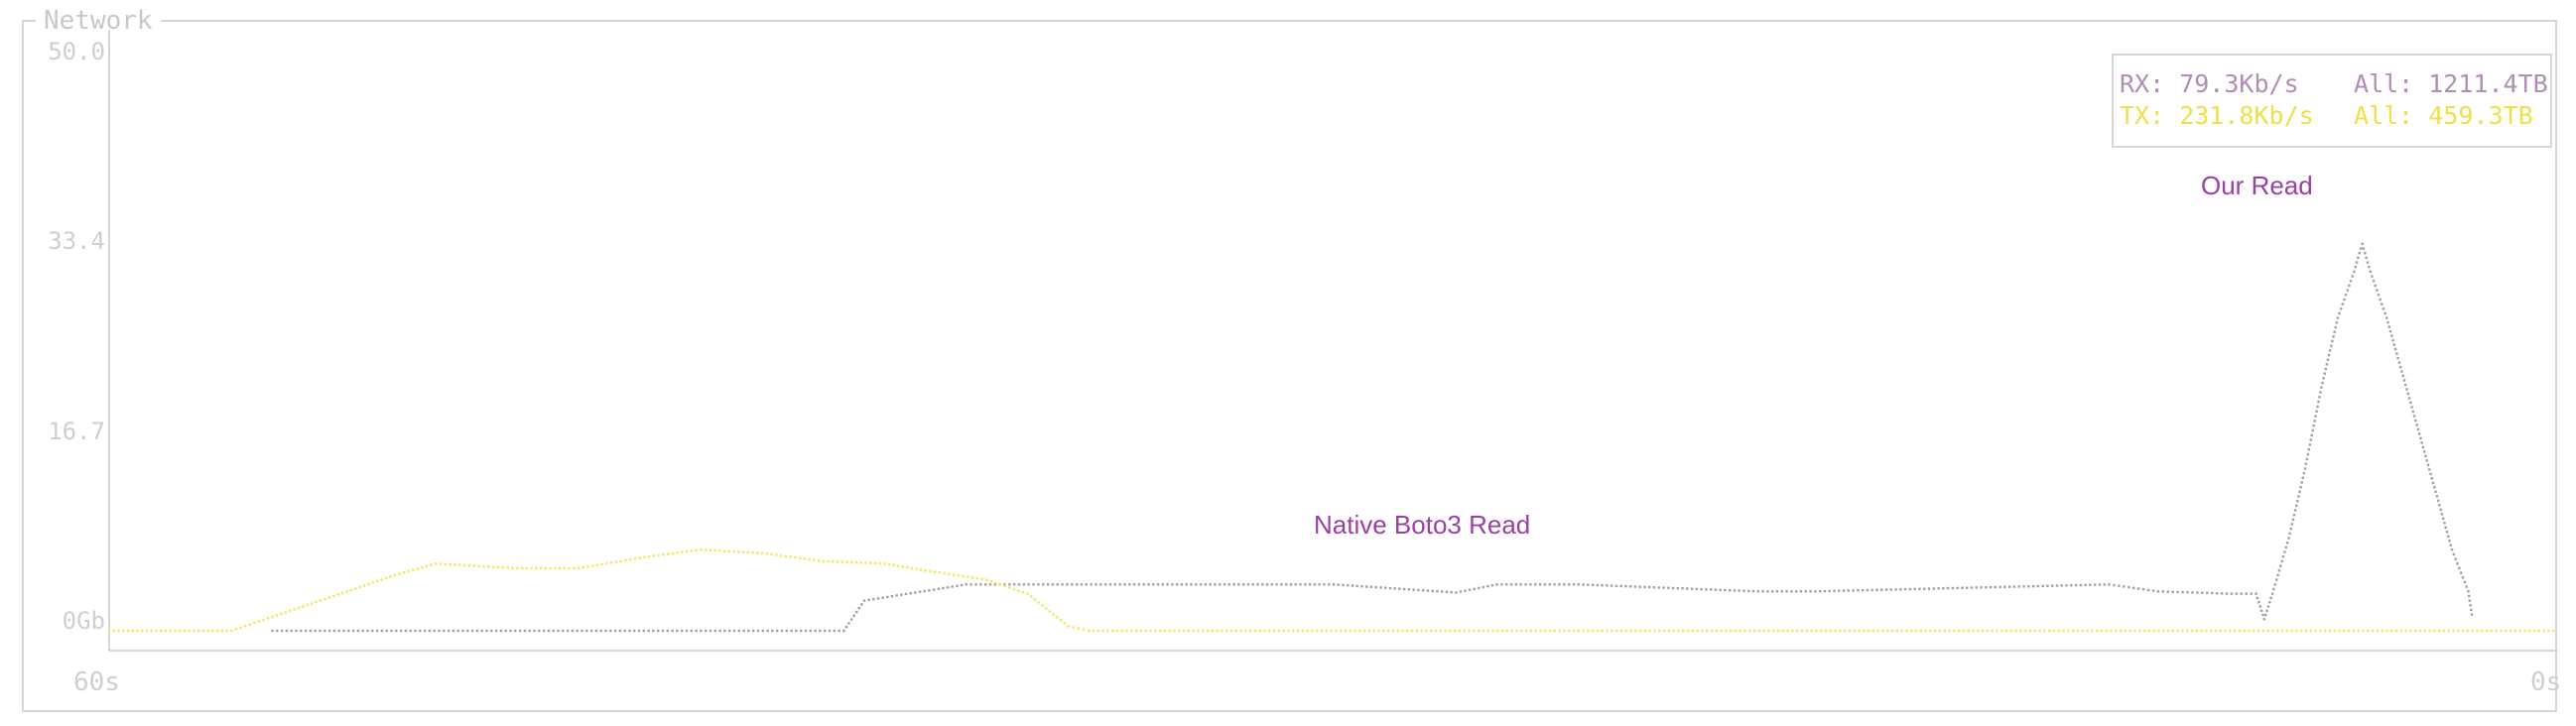 The width and height of the screenshot is (2576, 726). Describe the element at coordinates (77, 431) in the screenshot. I see `y-tick-label: 16.7` at that location.